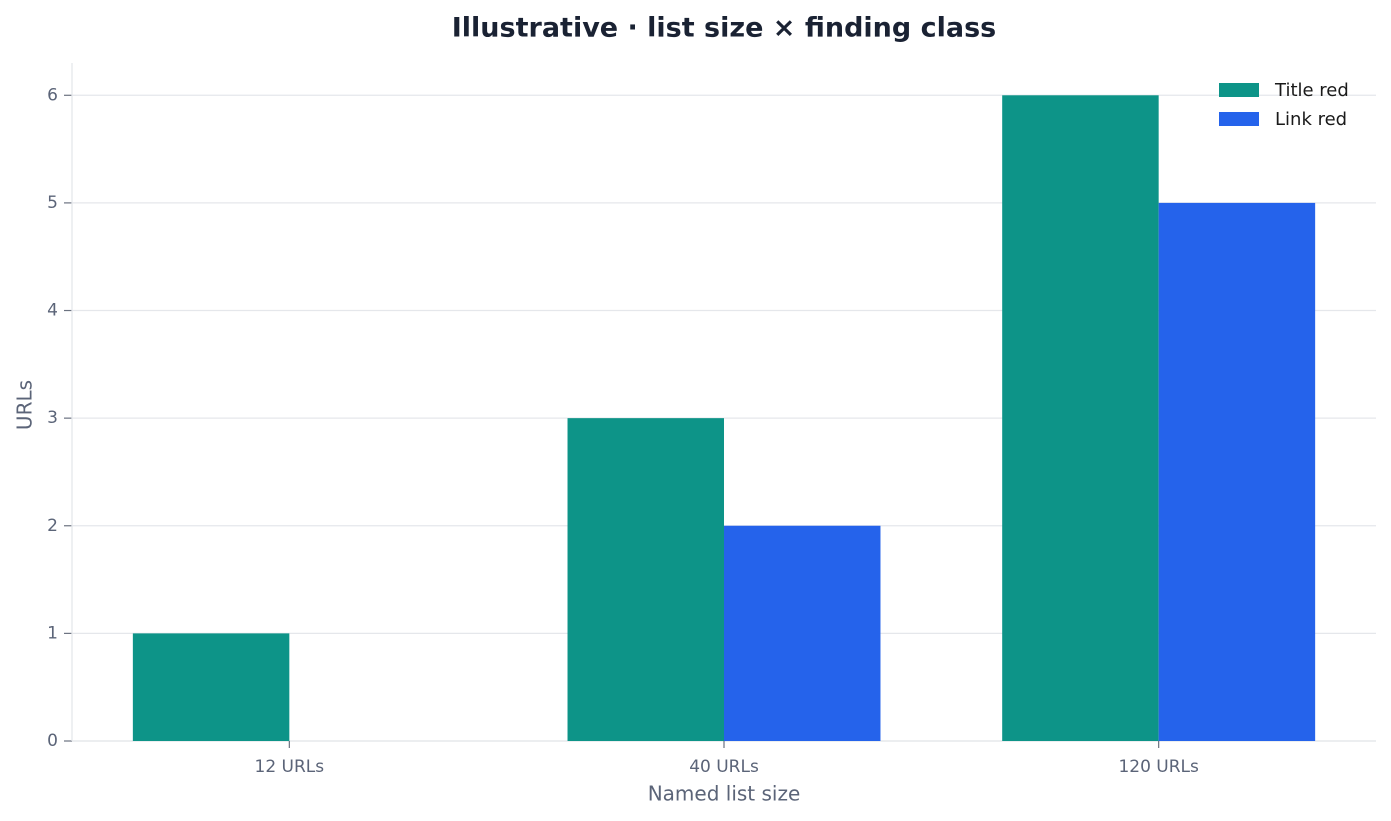  Describe the element at coordinates (1311, 90) in the screenshot. I see `legend-text: Title red` at that location.